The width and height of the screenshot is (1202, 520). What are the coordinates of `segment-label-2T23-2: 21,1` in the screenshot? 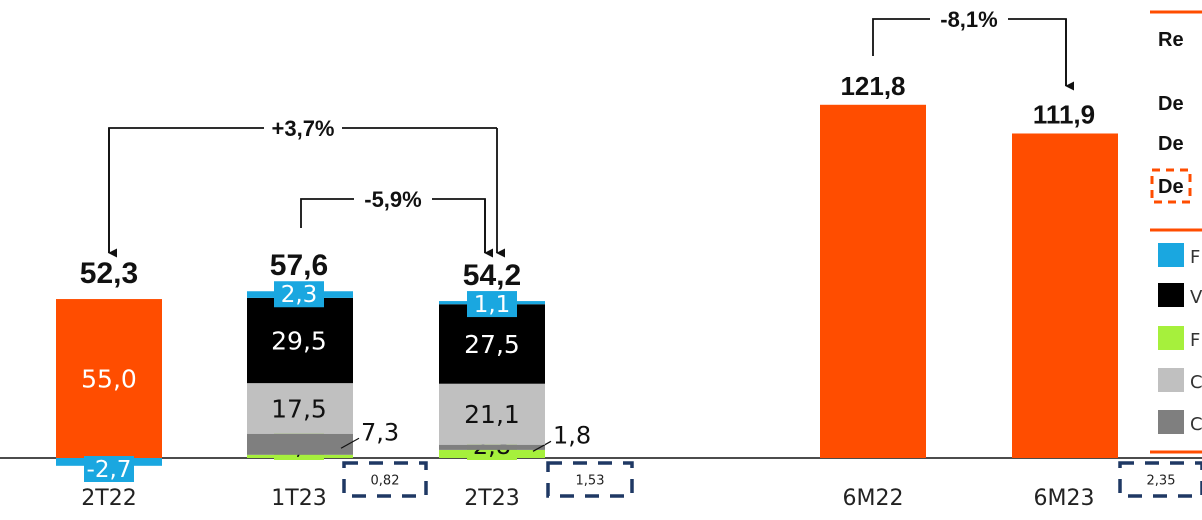 It's located at (492, 414).